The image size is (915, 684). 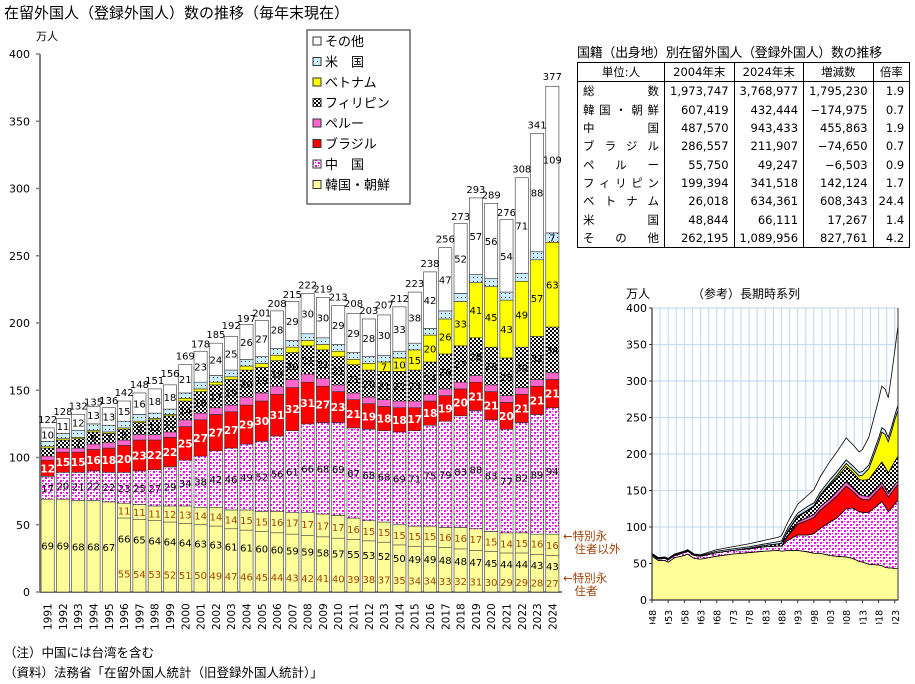 What do you see at coordinates (231, 373) in the screenshot?
I see `bar-usa-2003` at bounding box center [231, 373].